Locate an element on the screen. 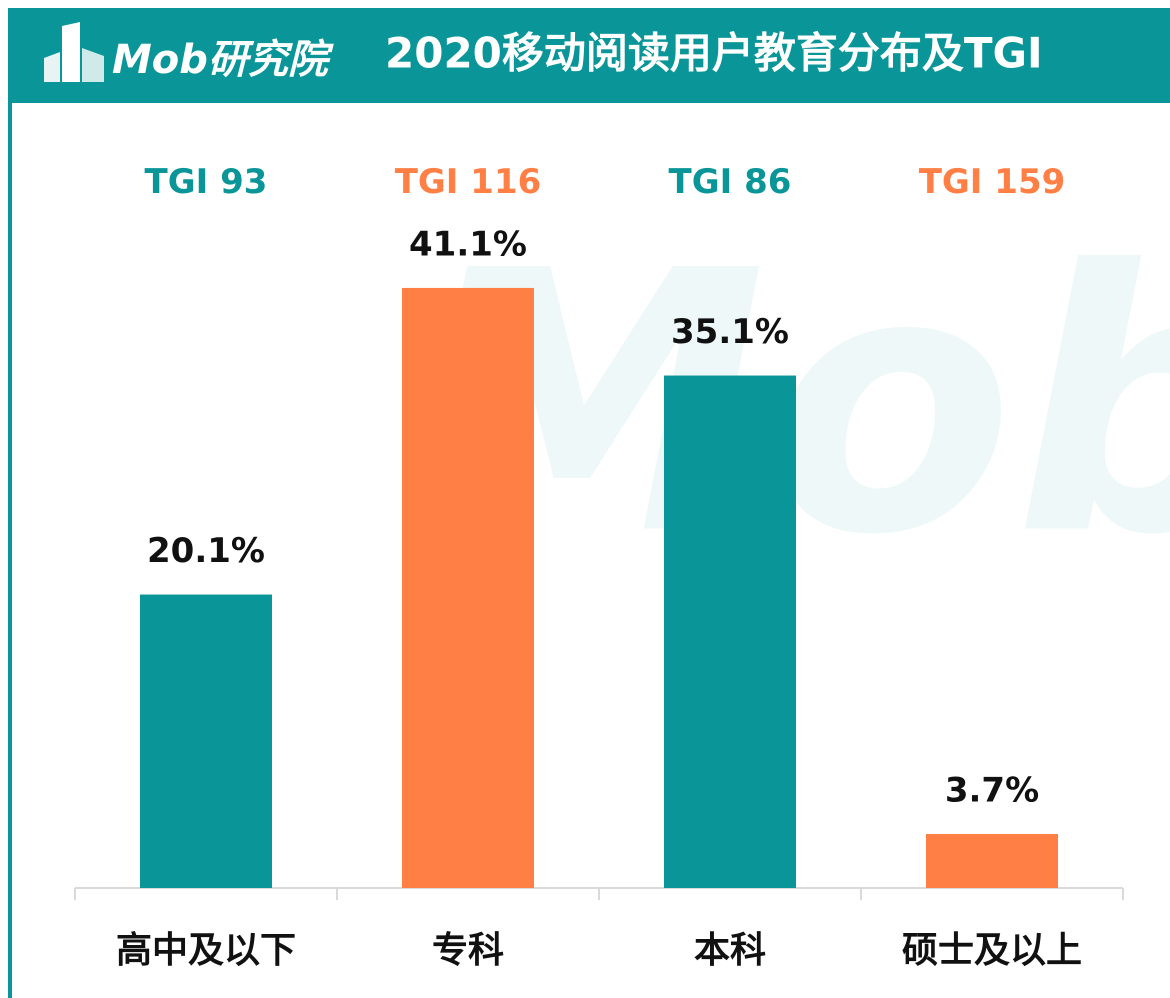 The width and height of the screenshot is (1170, 998). value-label: 35.1% is located at coordinates (730, 332).